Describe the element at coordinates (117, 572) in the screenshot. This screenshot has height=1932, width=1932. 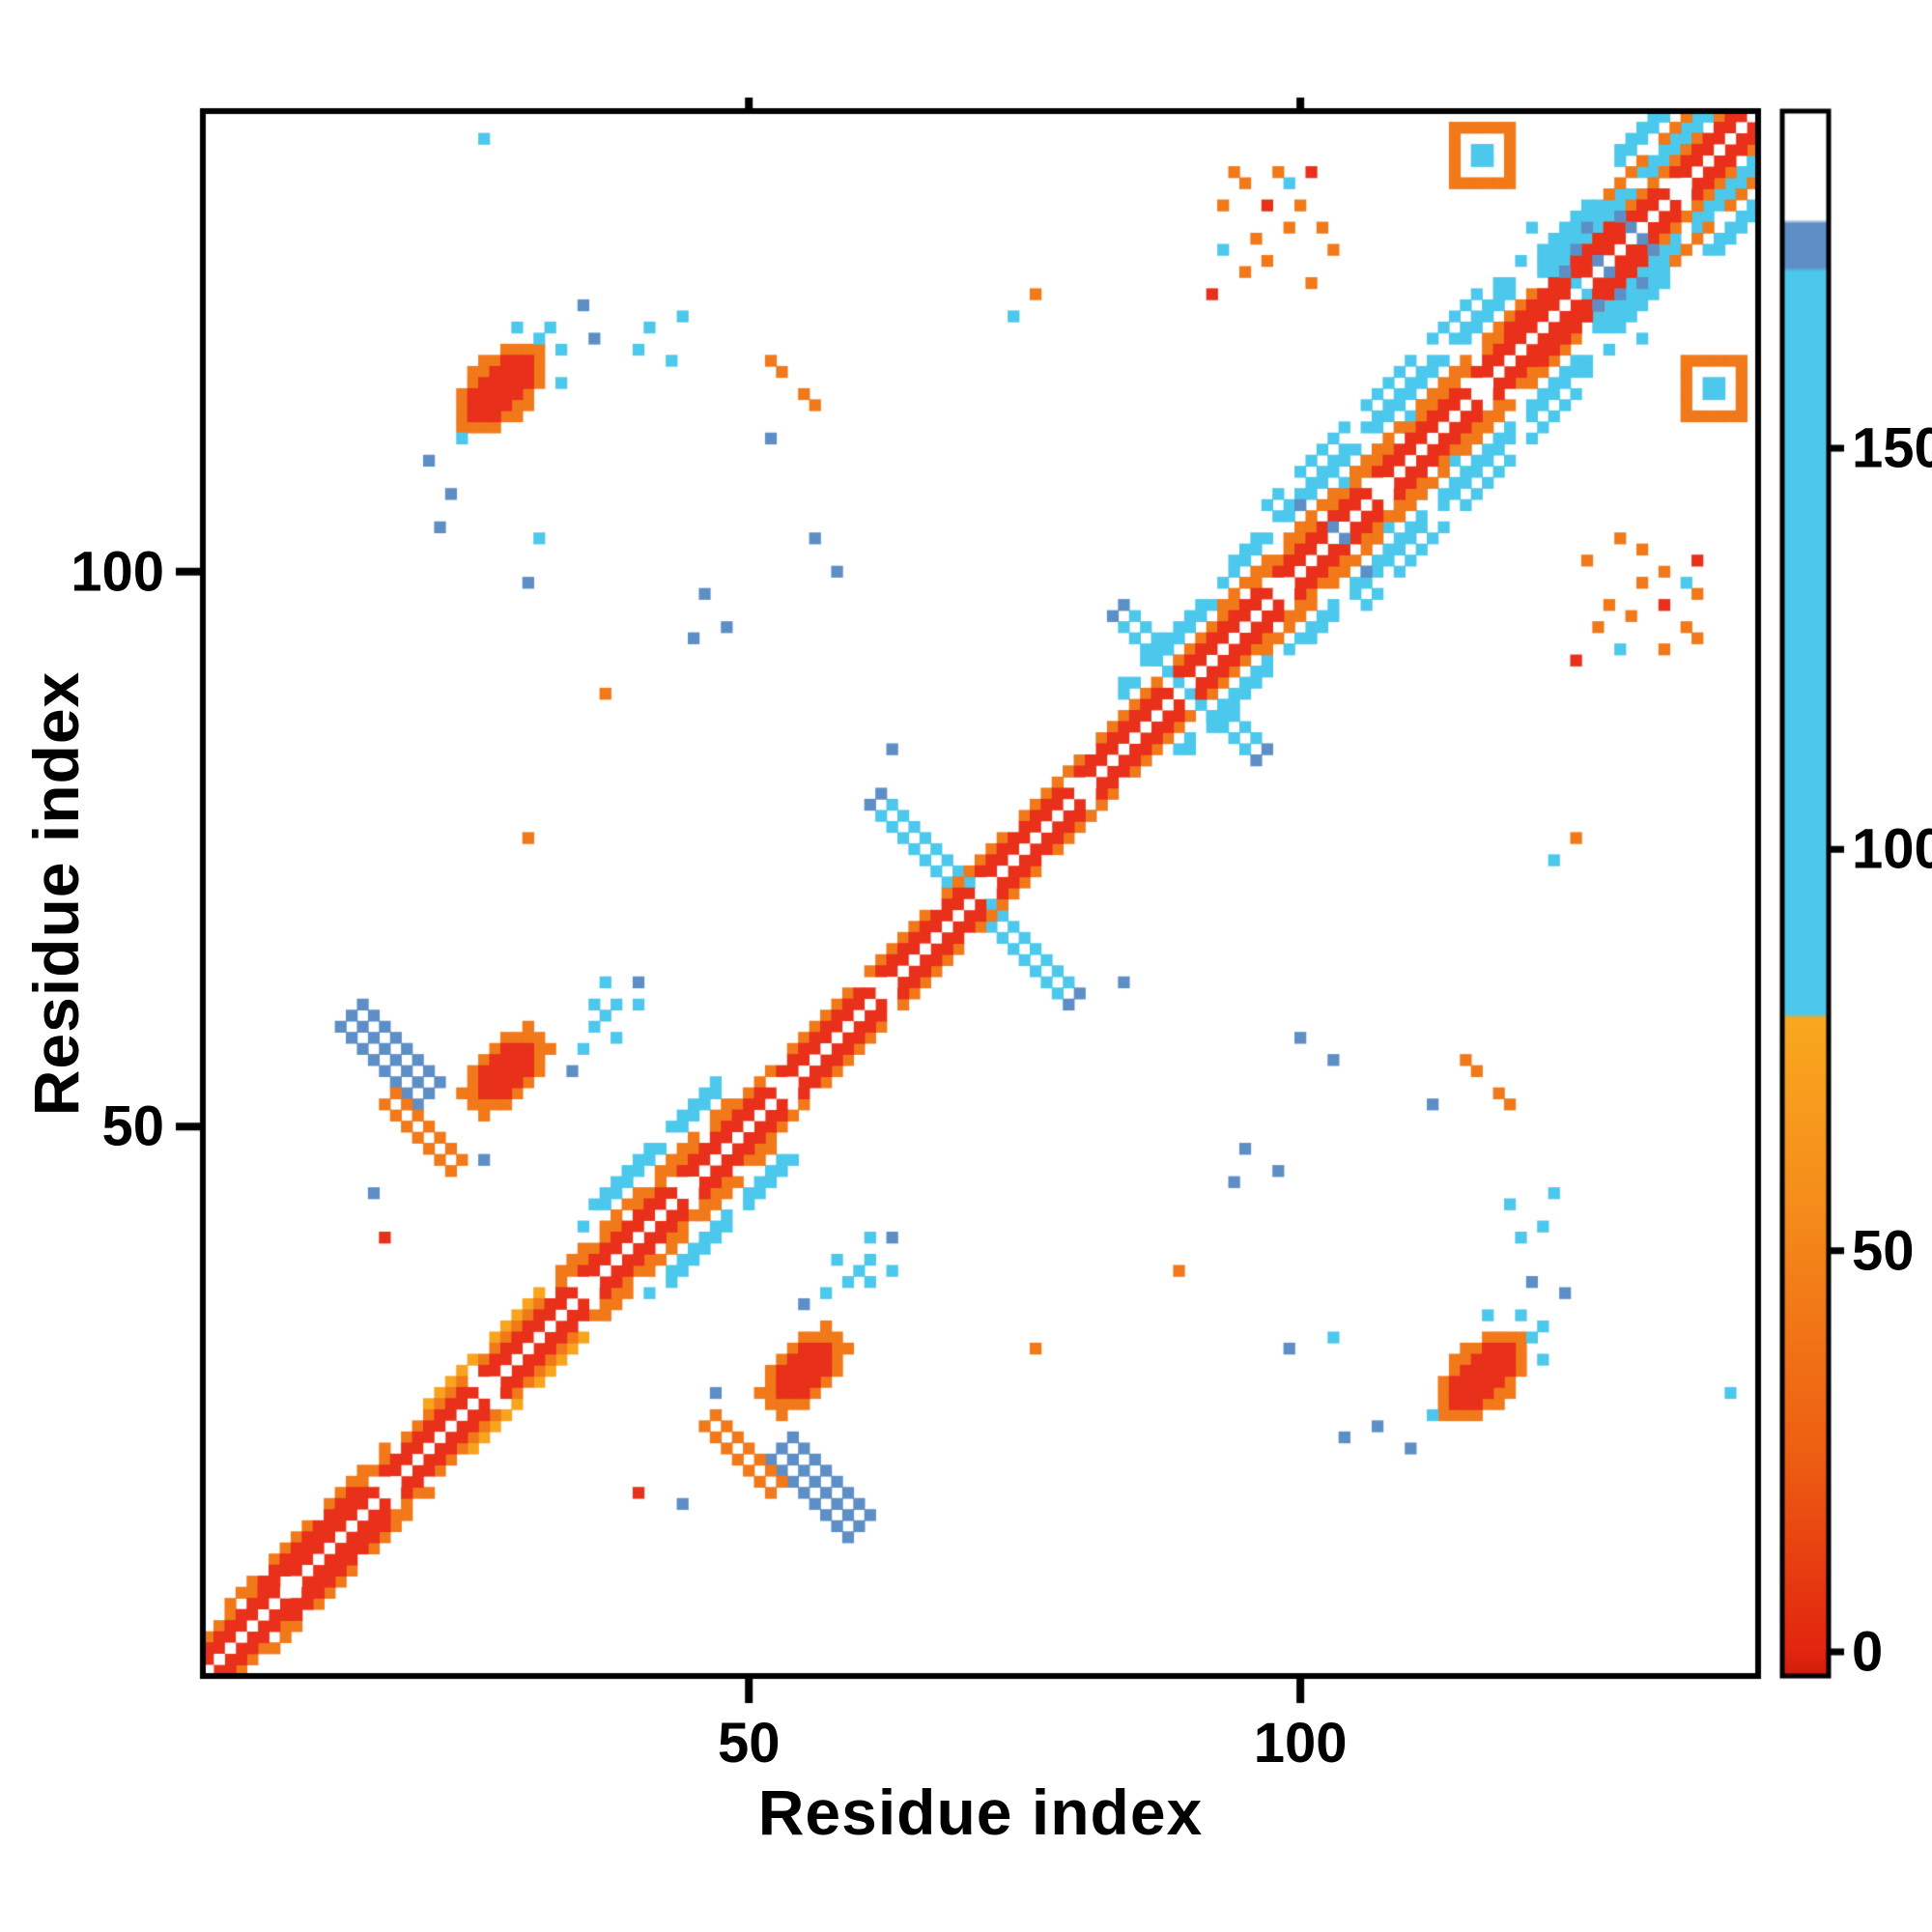
I see `y-tick-label: 100` at that location.